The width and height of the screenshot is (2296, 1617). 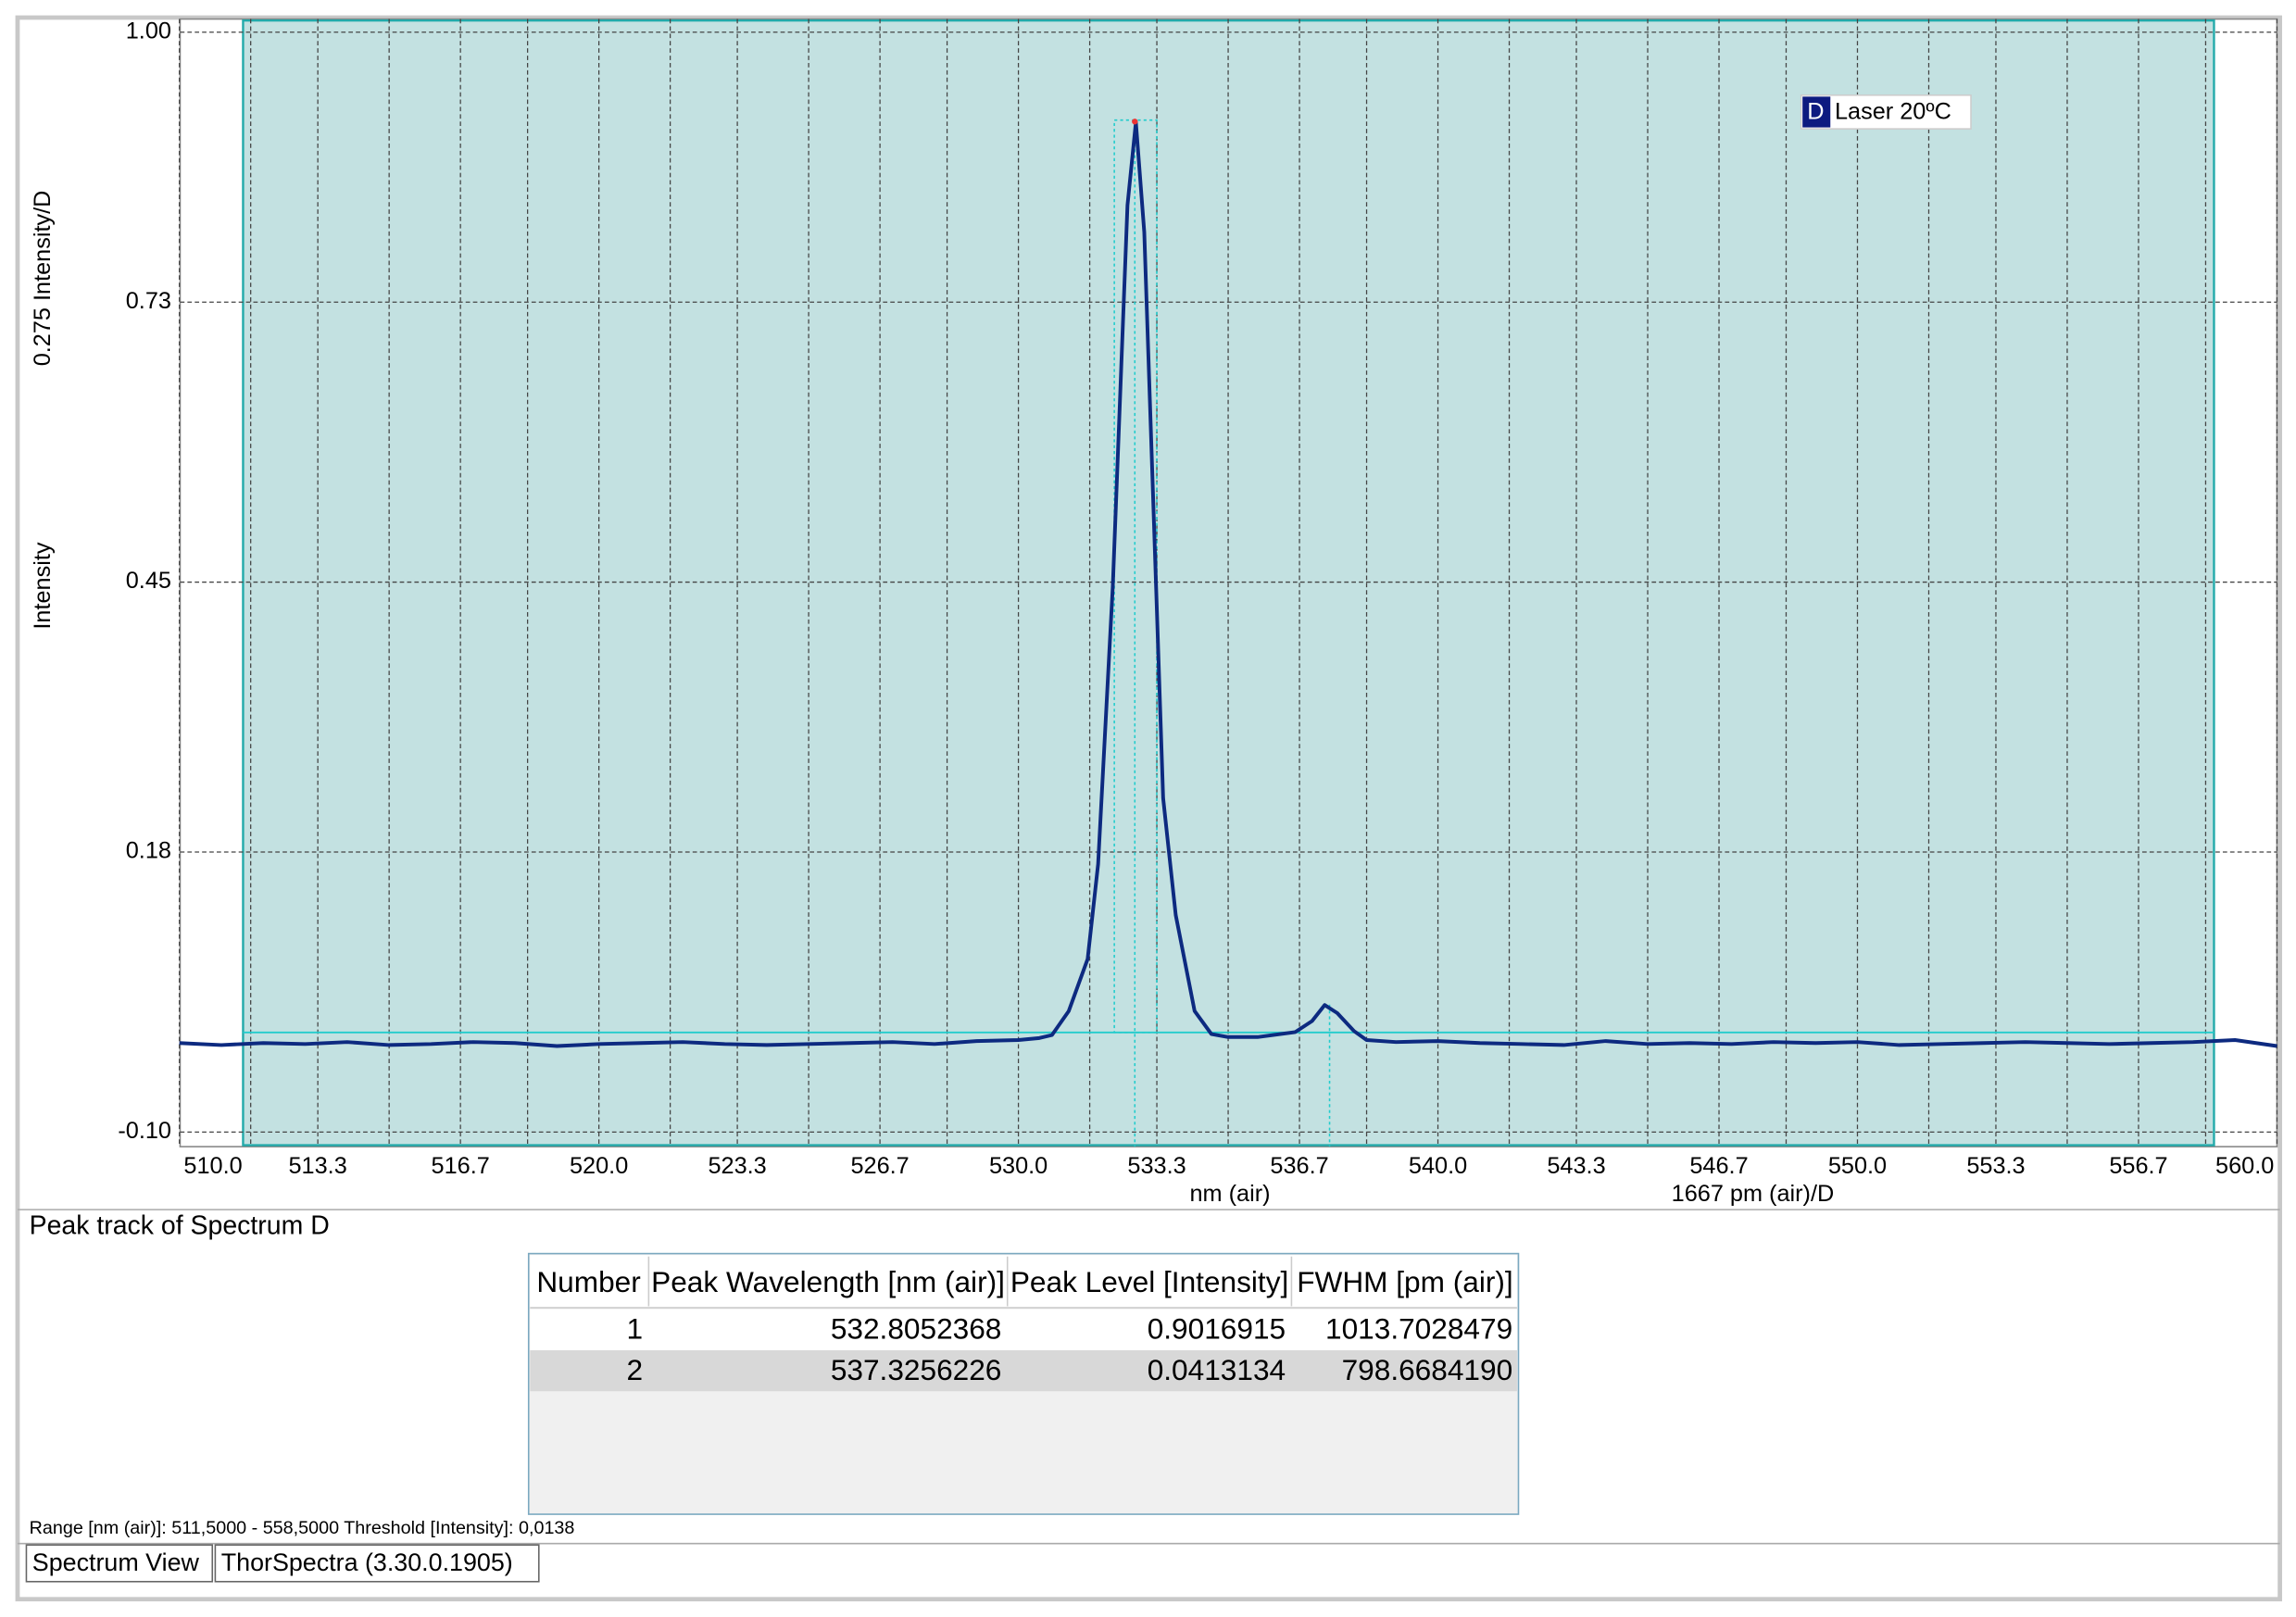 What do you see at coordinates (144, 1131) in the screenshot?
I see `y-tick-label: -0.10` at bounding box center [144, 1131].